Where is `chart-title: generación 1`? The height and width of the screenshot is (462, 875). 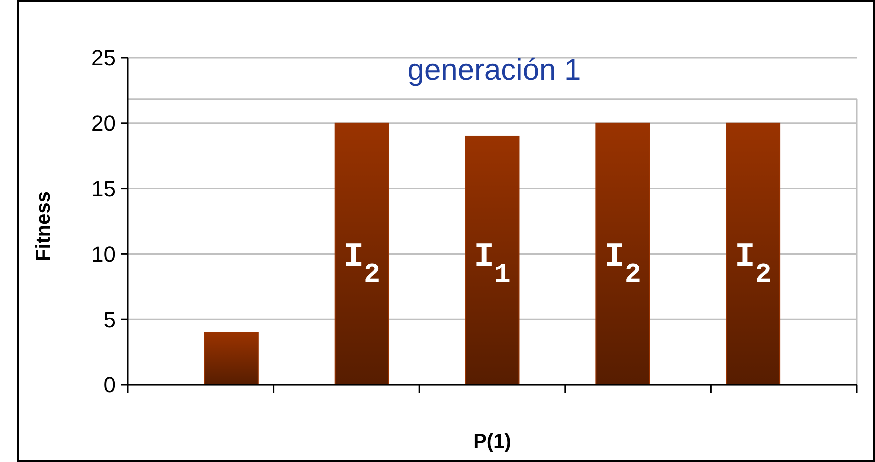
chart-title: generación 1 is located at coordinates (495, 70).